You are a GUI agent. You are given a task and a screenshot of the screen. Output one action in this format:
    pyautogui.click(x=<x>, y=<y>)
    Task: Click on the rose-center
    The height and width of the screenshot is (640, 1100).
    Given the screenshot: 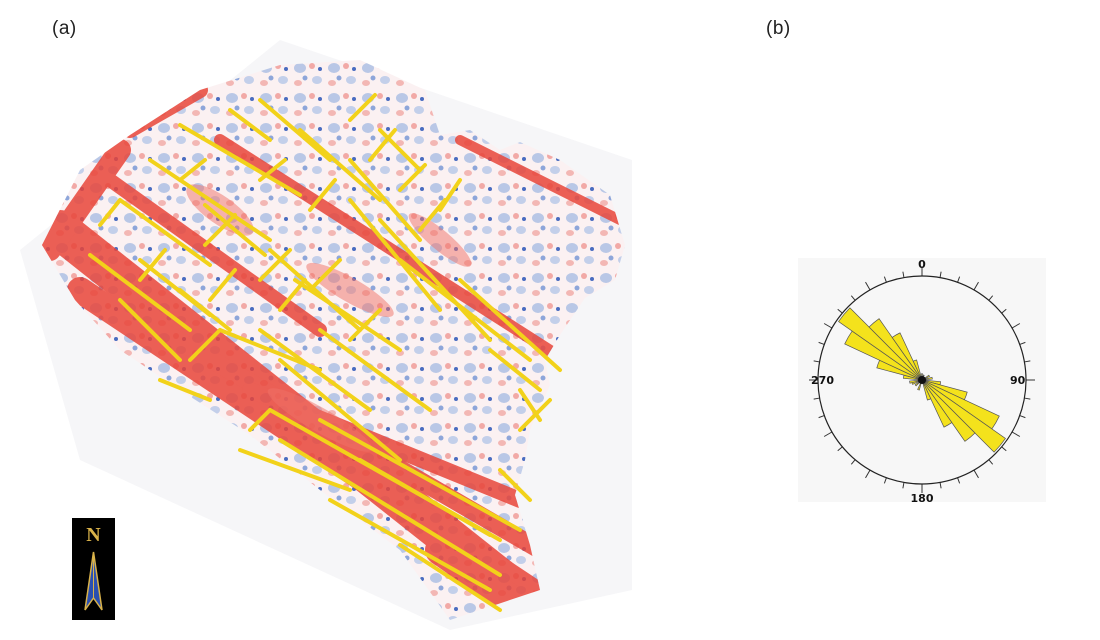 What is the action you would take?
    pyautogui.click(x=922, y=380)
    